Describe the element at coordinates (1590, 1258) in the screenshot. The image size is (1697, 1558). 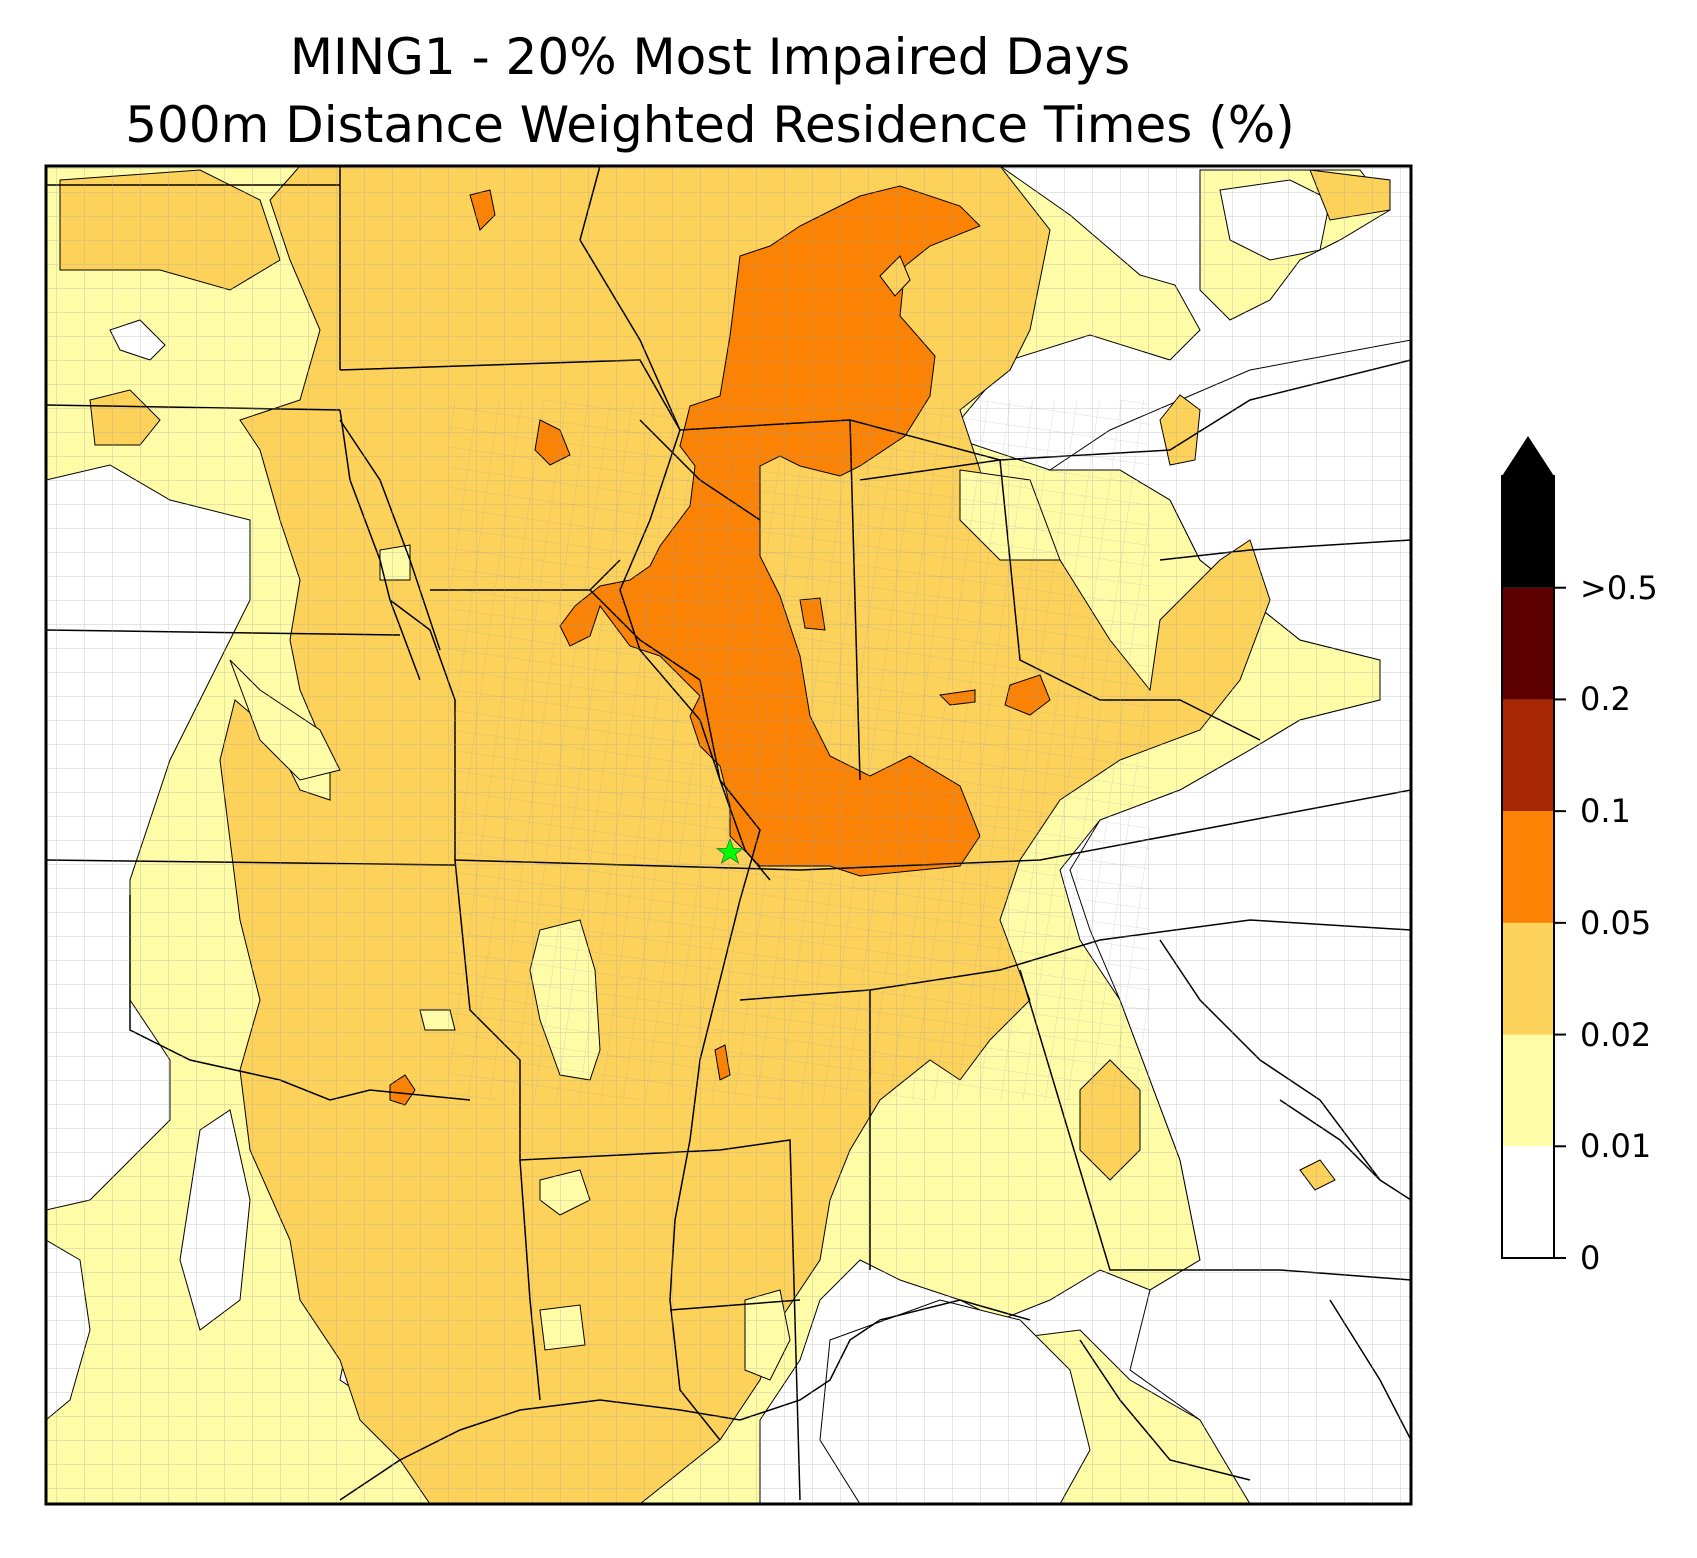
I see `colorbar-tick-label: 0` at that location.